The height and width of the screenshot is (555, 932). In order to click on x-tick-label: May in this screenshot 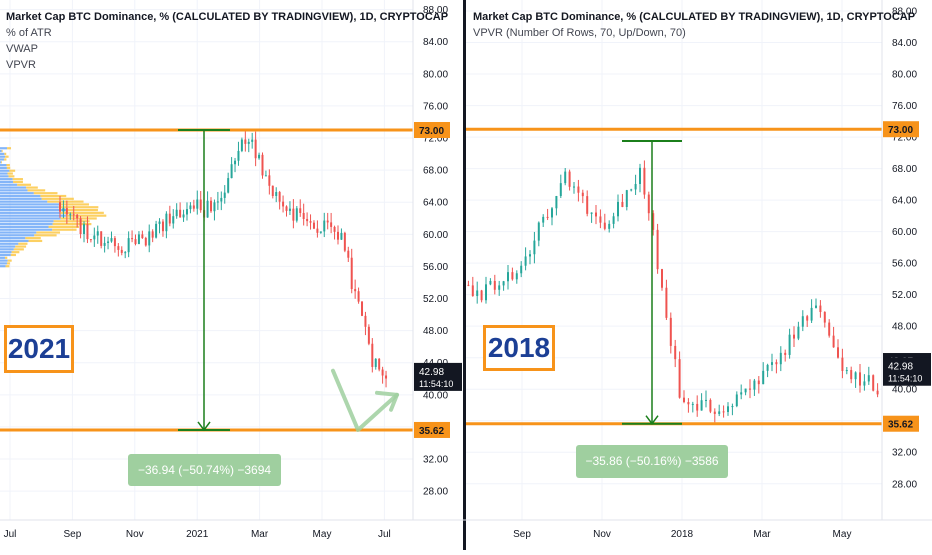, I will do `click(842, 534)`.